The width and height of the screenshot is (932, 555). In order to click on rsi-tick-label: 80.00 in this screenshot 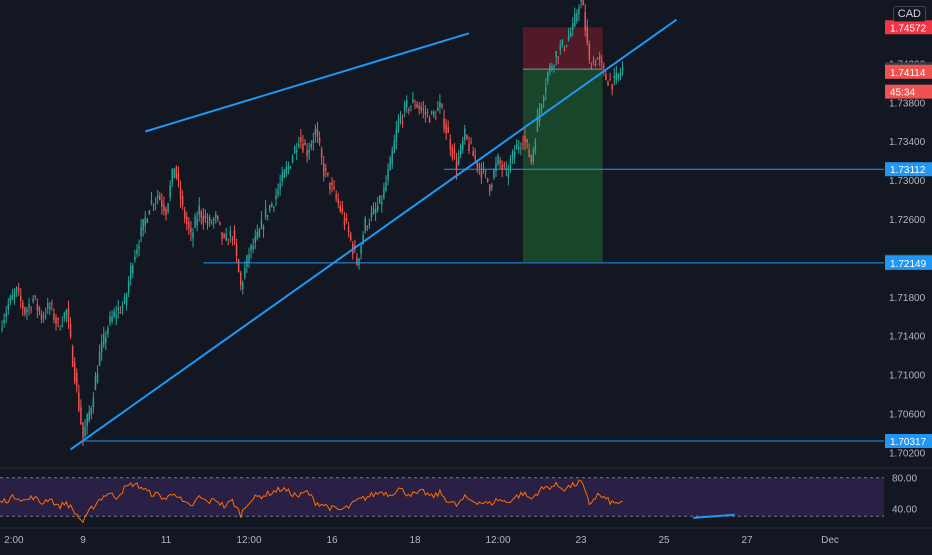, I will do `click(904, 479)`.